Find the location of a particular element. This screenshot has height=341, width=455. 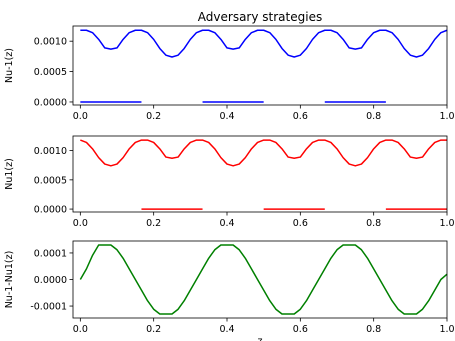

y-tick-label: 0.0001 is located at coordinates (50, 253).